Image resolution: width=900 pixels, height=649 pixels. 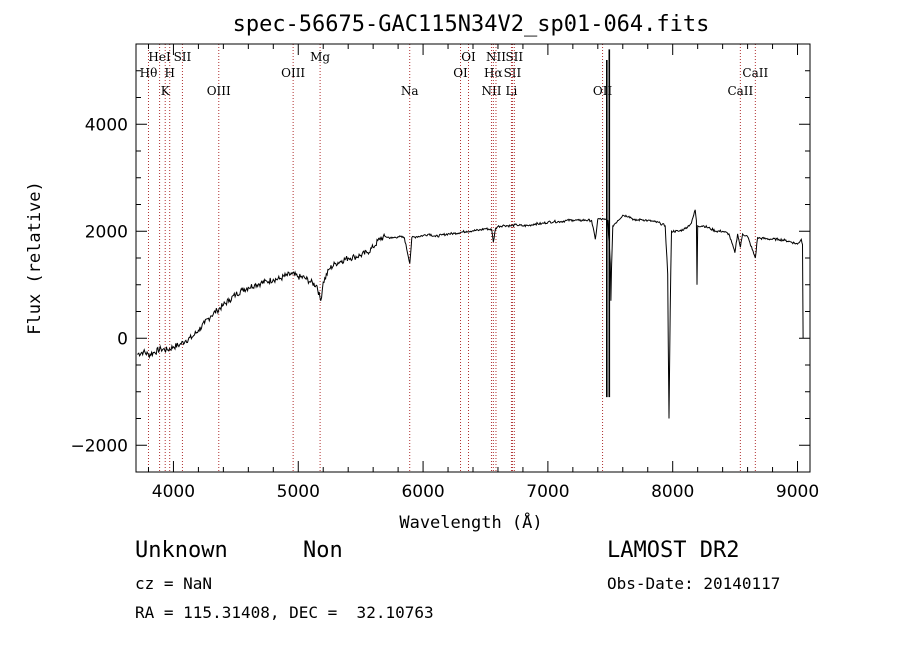 What do you see at coordinates (512, 91) in the screenshot?
I see `line-marker-label: Li` at bounding box center [512, 91].